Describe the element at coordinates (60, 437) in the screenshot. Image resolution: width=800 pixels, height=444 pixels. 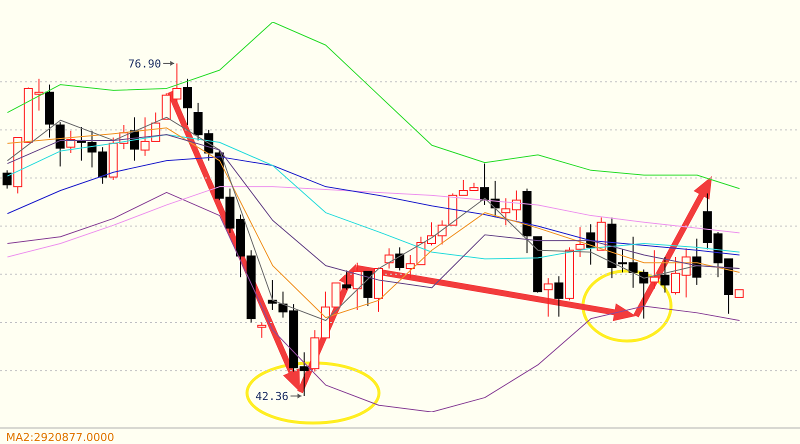
I see `text: MA2:2920877.0000` at that location.